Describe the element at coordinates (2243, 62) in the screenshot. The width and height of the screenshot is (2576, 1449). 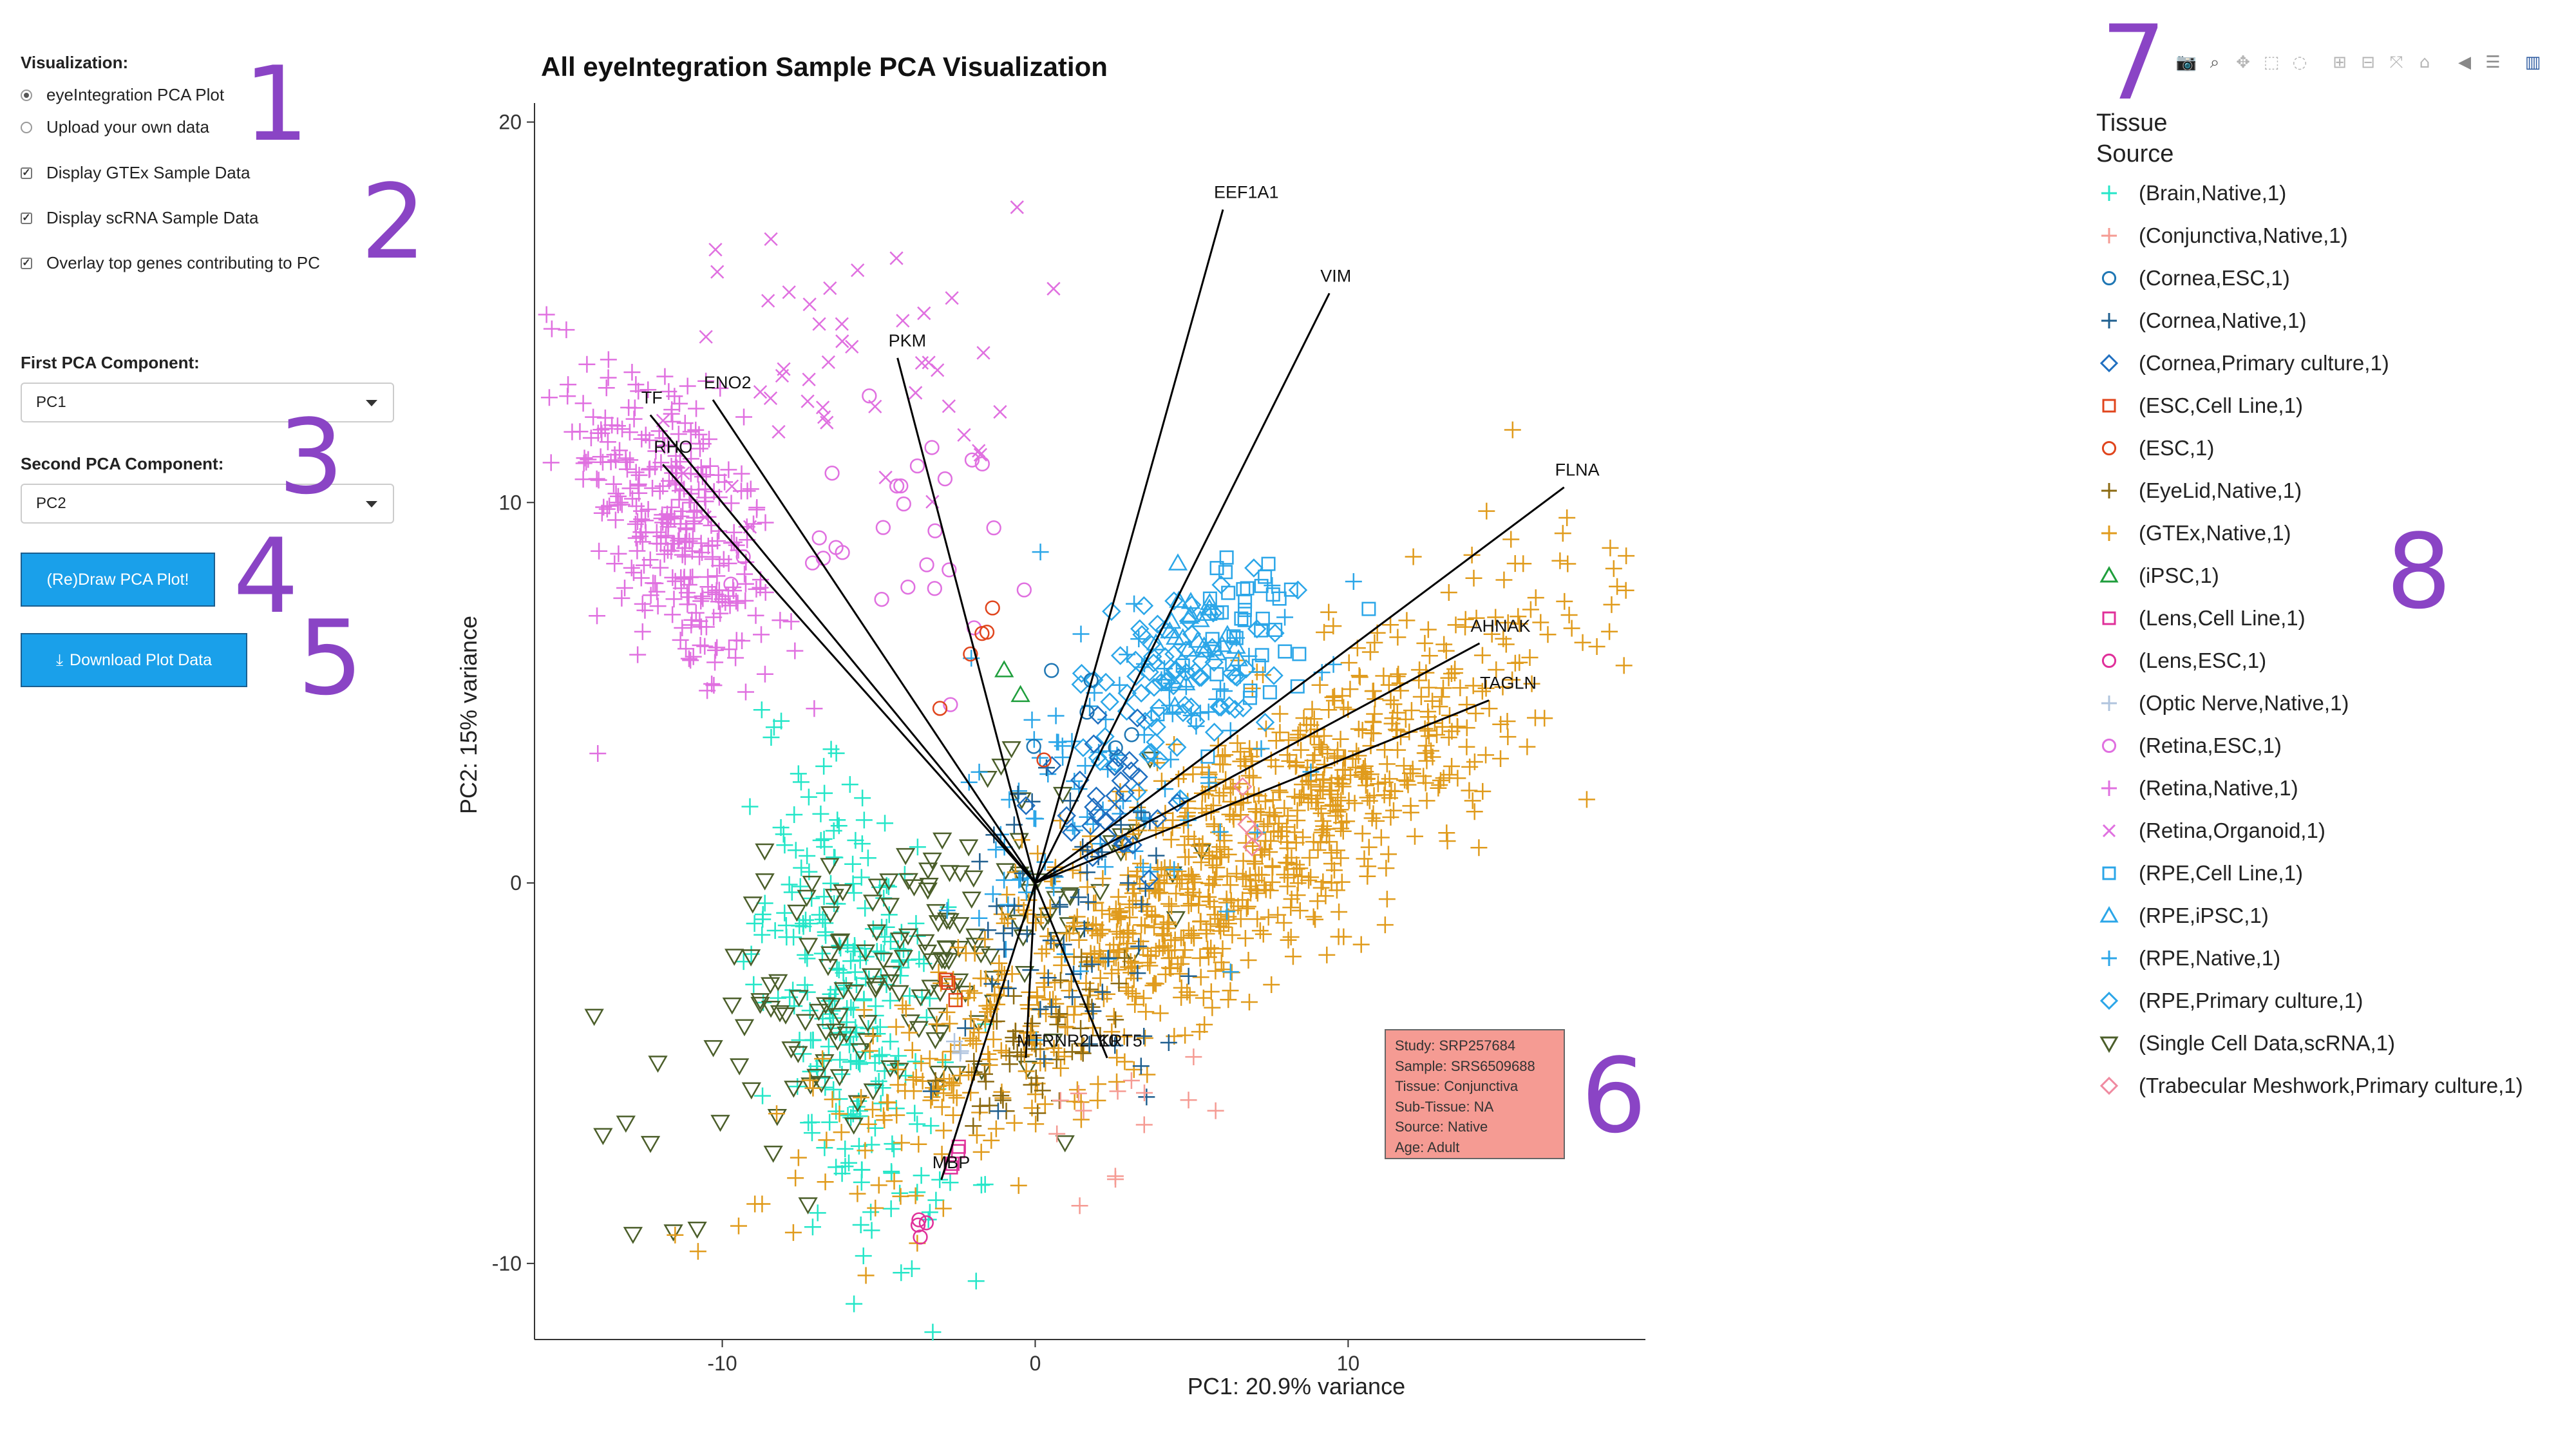
I see `pan-icon: ✥` at that location.